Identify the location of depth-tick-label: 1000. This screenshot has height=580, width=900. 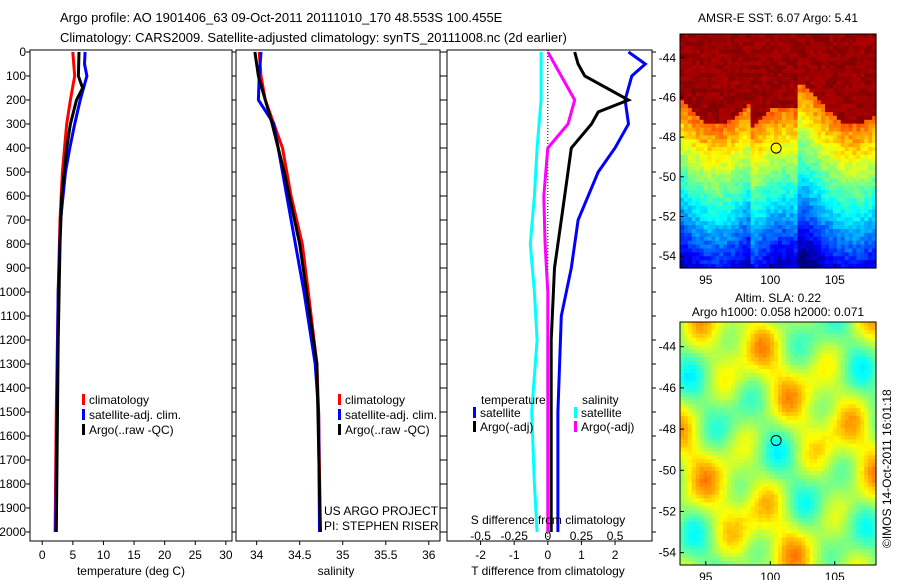
(13, 292).